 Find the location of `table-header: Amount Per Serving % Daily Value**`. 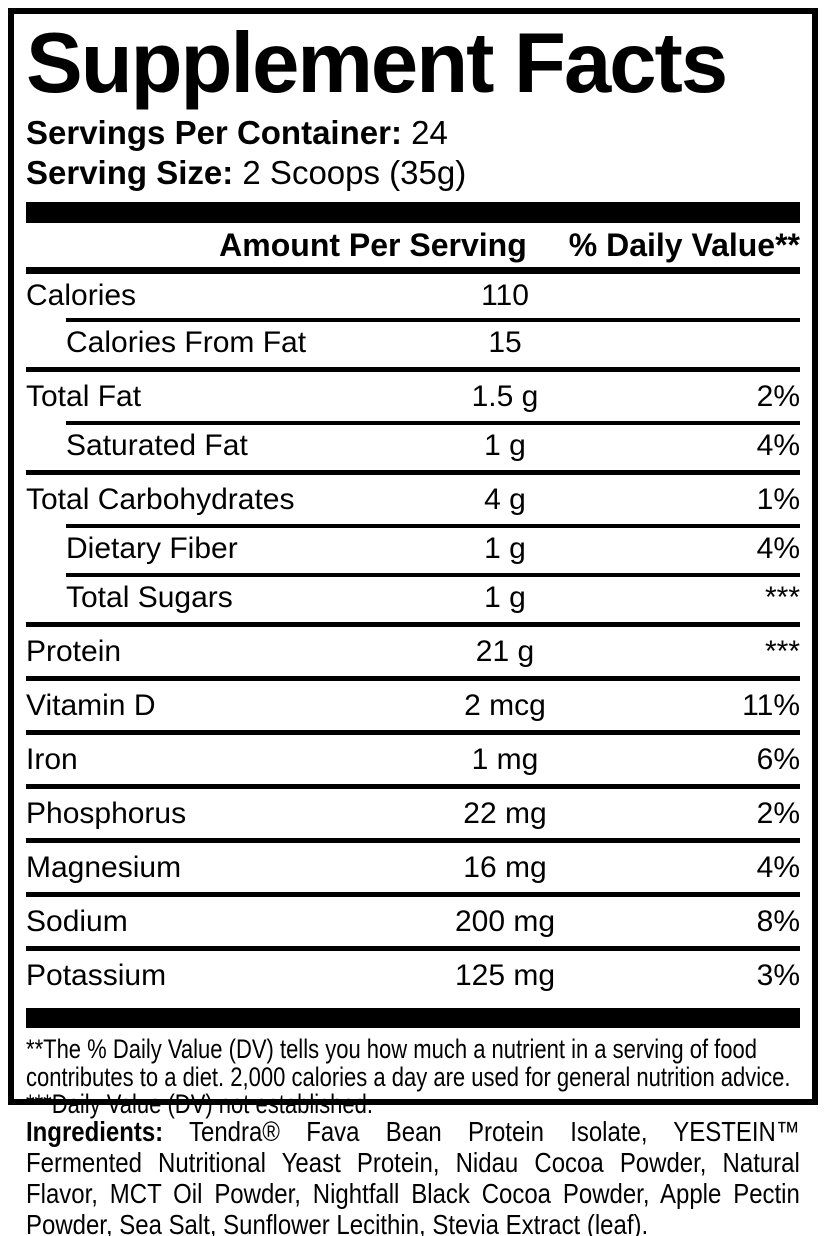

table-header: Amount Per Serving % Daily Value** is located at coordinates (413, 245).